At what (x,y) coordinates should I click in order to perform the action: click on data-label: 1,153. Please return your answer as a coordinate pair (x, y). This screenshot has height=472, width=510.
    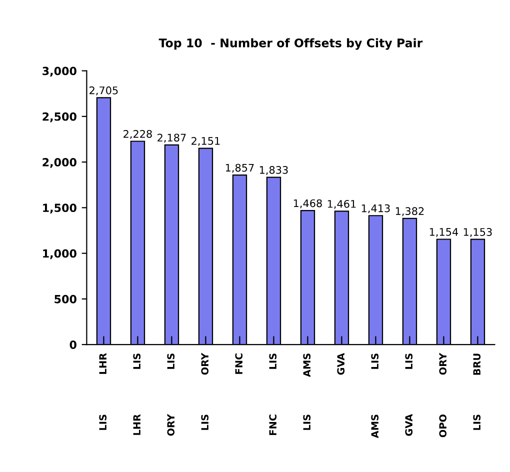
    Looking at the image, I should click on (478, 232).